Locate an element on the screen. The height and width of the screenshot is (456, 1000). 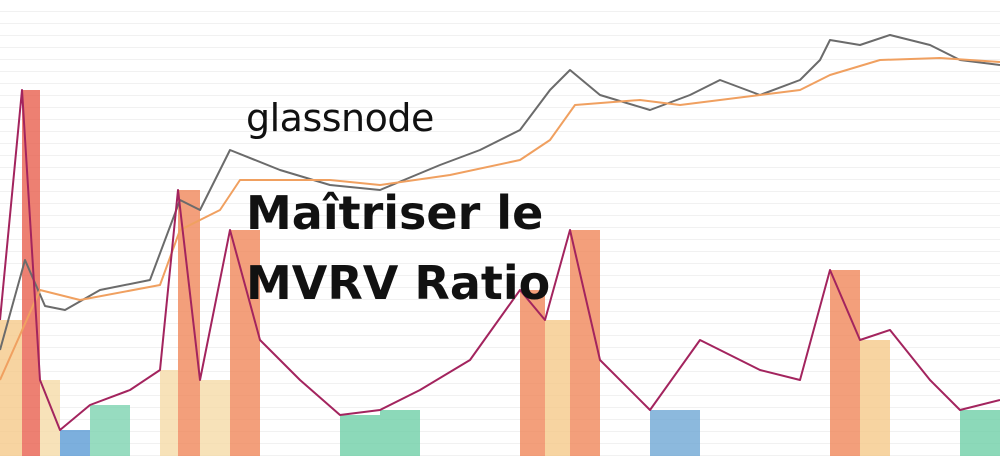
title-line: Maîtriser le is located at coordinates (395, 213).